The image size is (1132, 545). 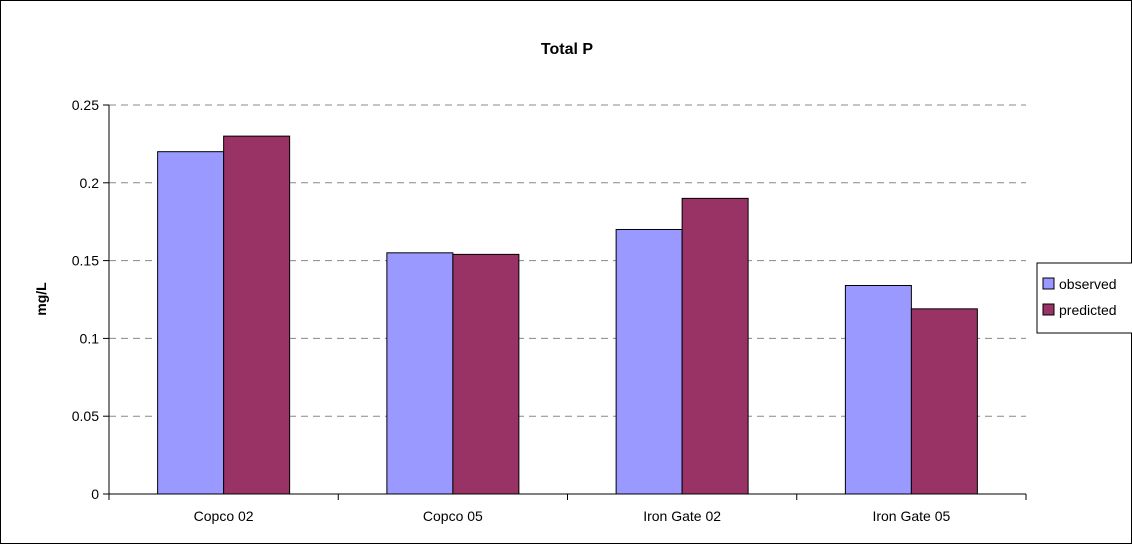 I want to click on y-tick-label: 0, so click(x=95, y=494).